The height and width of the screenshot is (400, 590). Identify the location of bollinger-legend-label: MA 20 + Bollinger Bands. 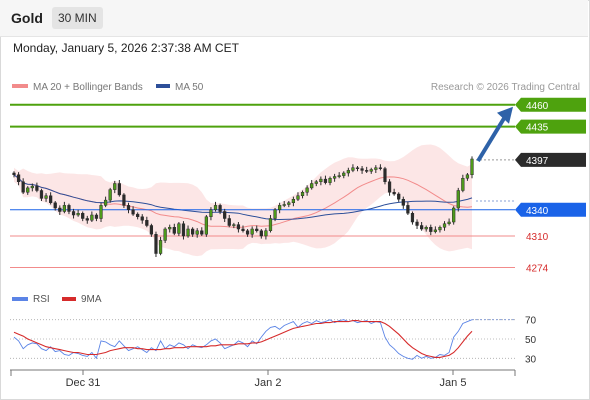
(88, 87).